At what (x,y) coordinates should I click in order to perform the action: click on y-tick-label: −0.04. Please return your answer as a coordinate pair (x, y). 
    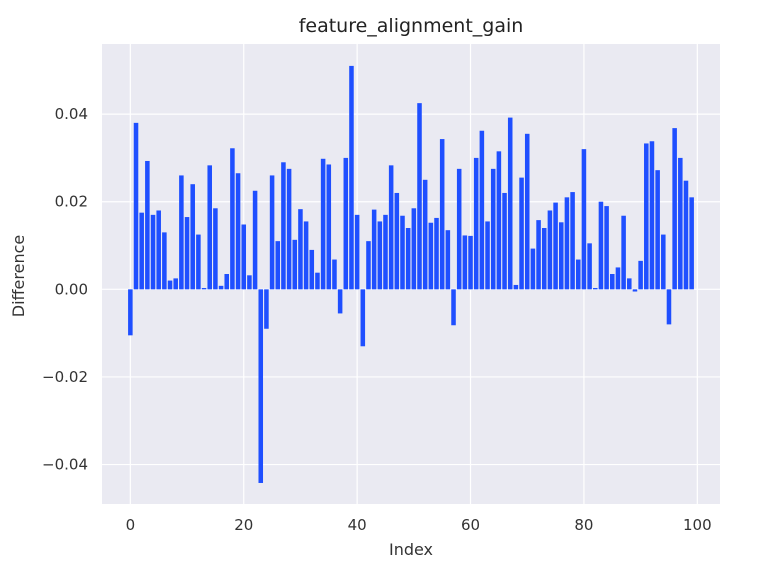
    Looking at the image, I should click on (65, 465).